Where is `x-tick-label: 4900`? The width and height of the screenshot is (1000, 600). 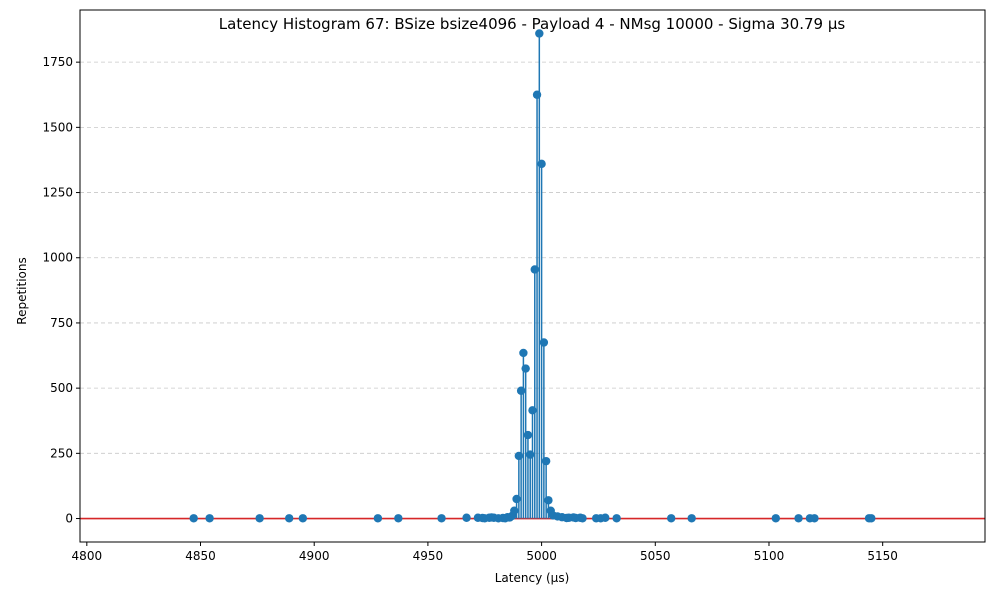 x-tick-label: 4900 is located at coordinates (314, 556).